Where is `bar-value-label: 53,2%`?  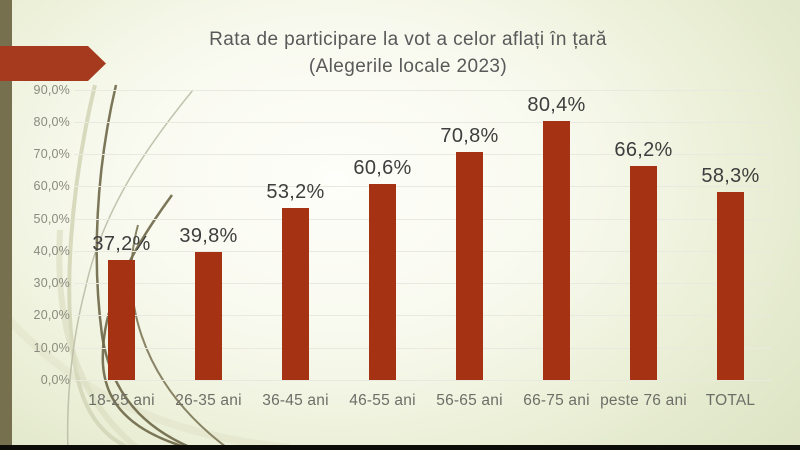
bar-value-label: 53,2% is located at coordinates (295, 192).